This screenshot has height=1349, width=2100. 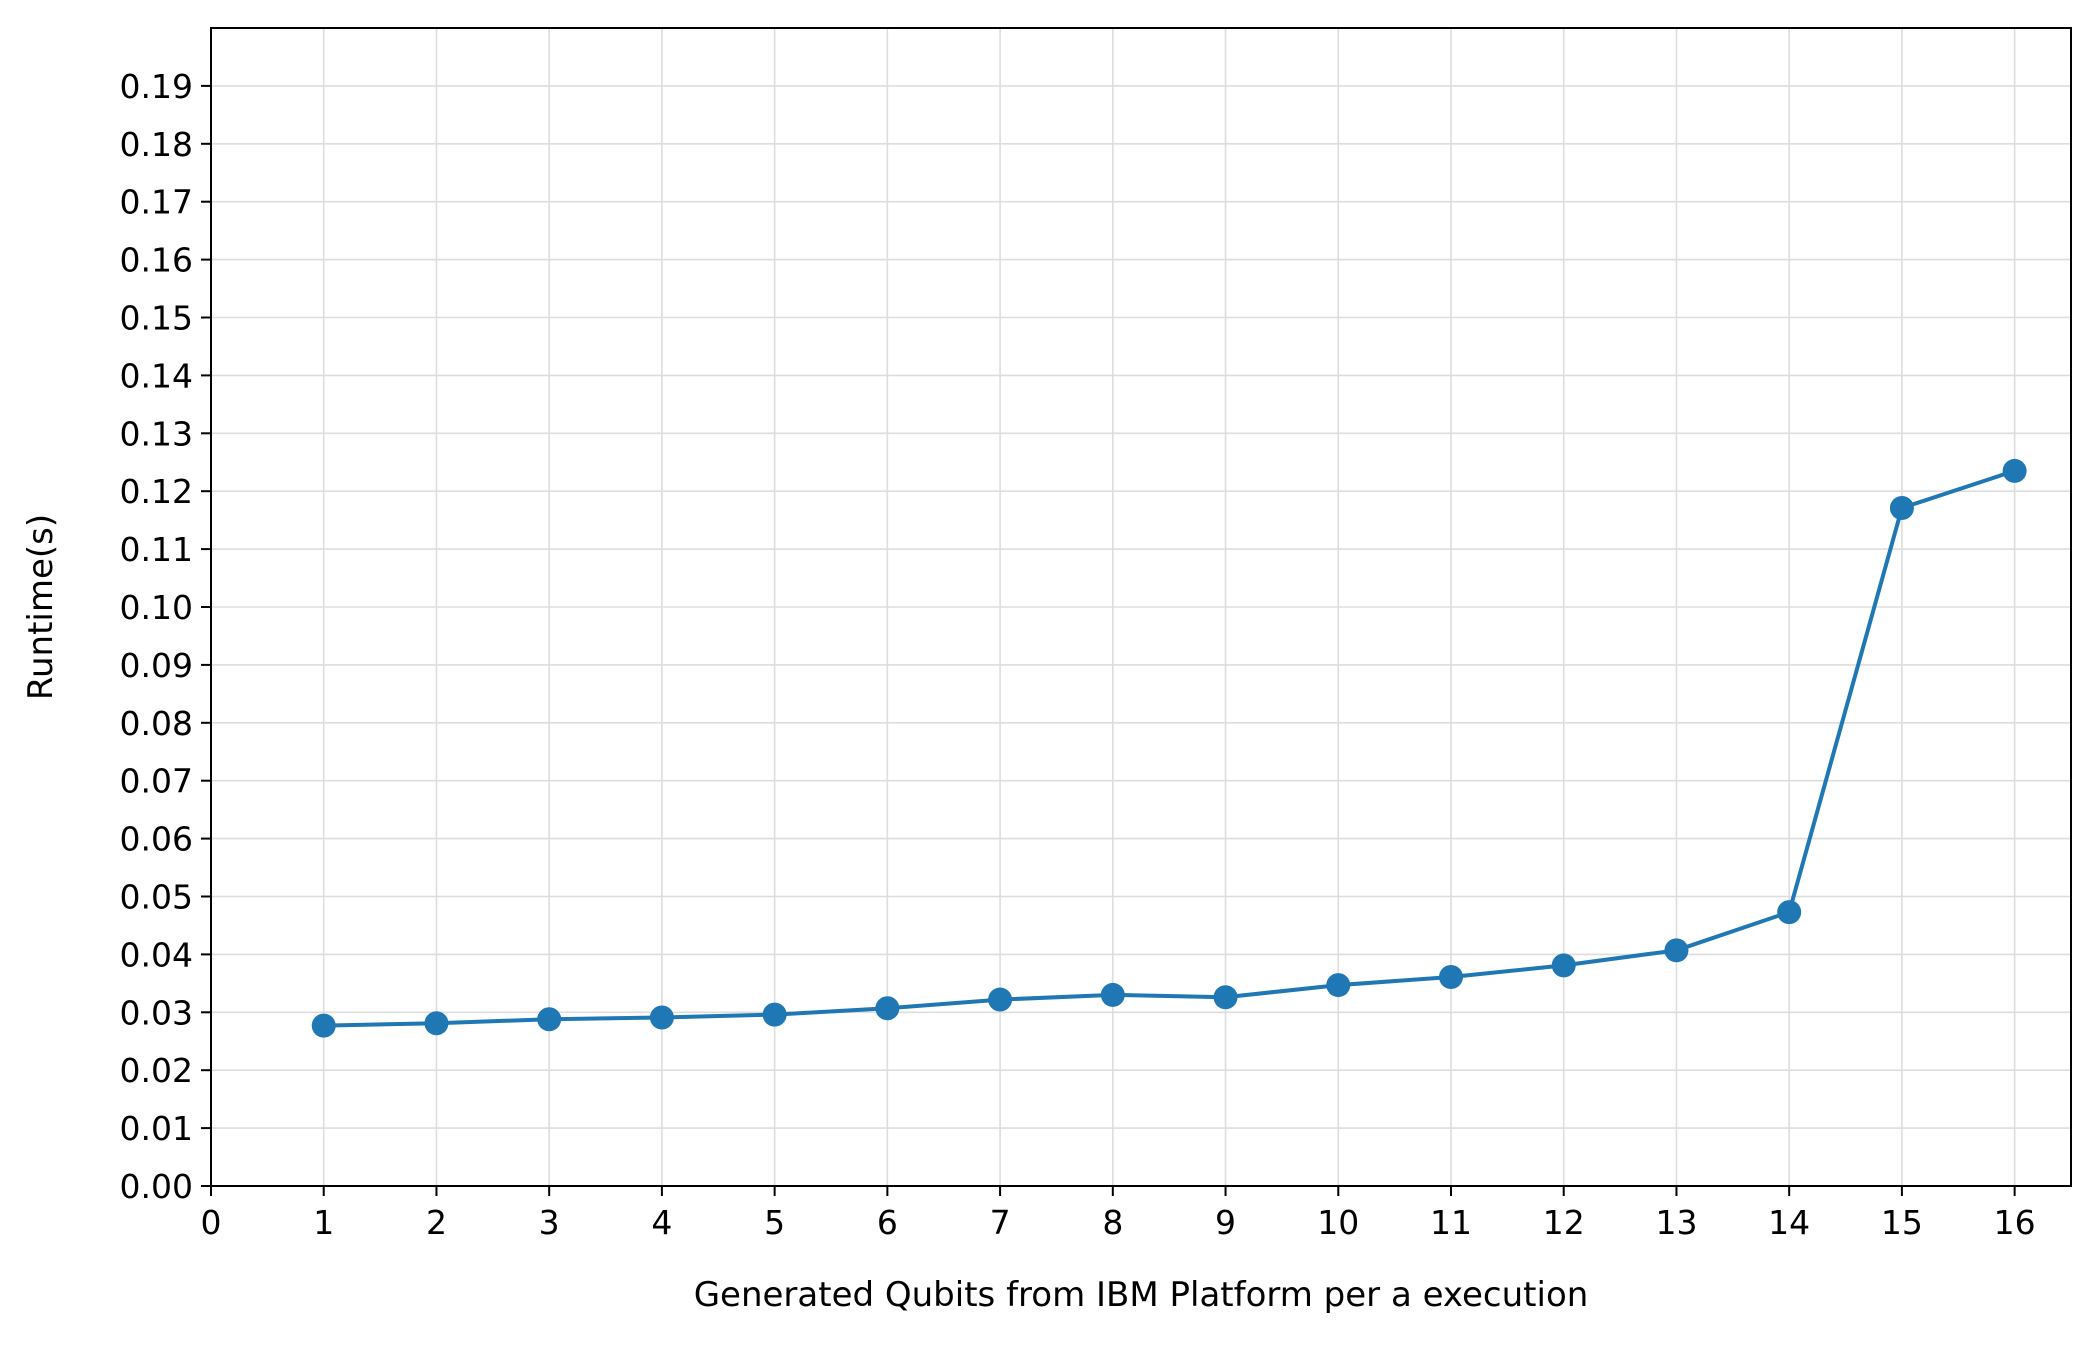 What do you see at coordinates (887, 1222) in the screenshot?
I see `x-tick-label: 6` at bounding box center [887, 1222].